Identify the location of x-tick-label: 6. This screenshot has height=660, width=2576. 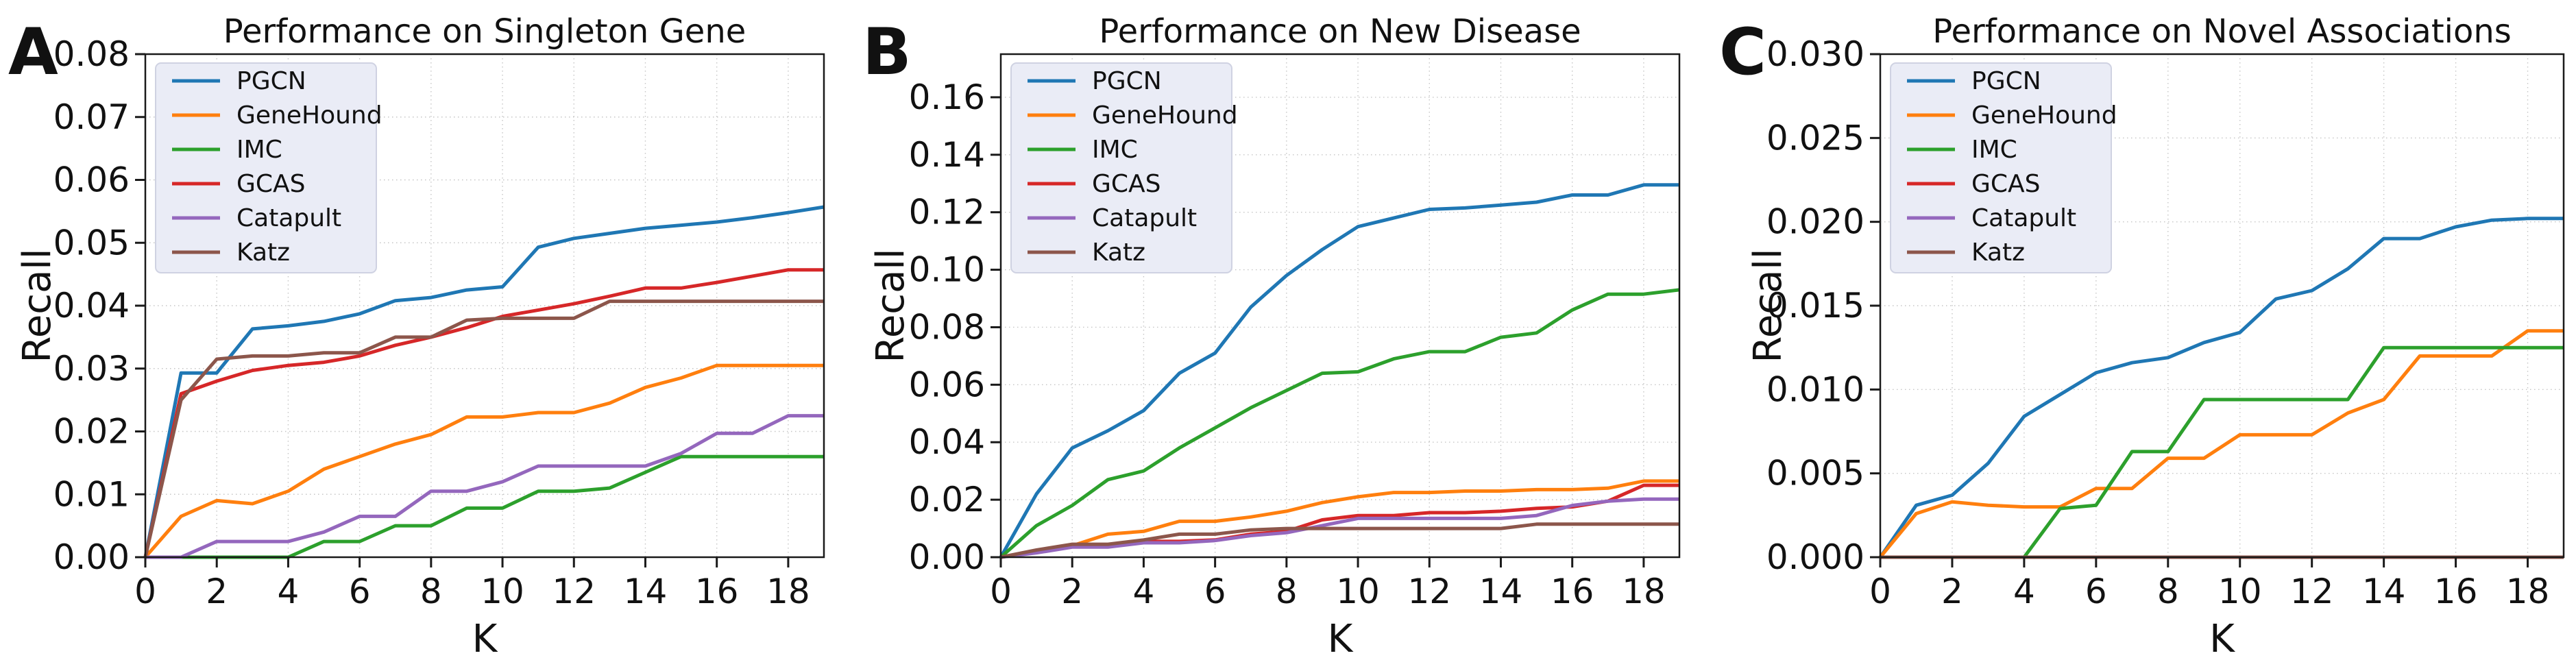
(1215, 591).